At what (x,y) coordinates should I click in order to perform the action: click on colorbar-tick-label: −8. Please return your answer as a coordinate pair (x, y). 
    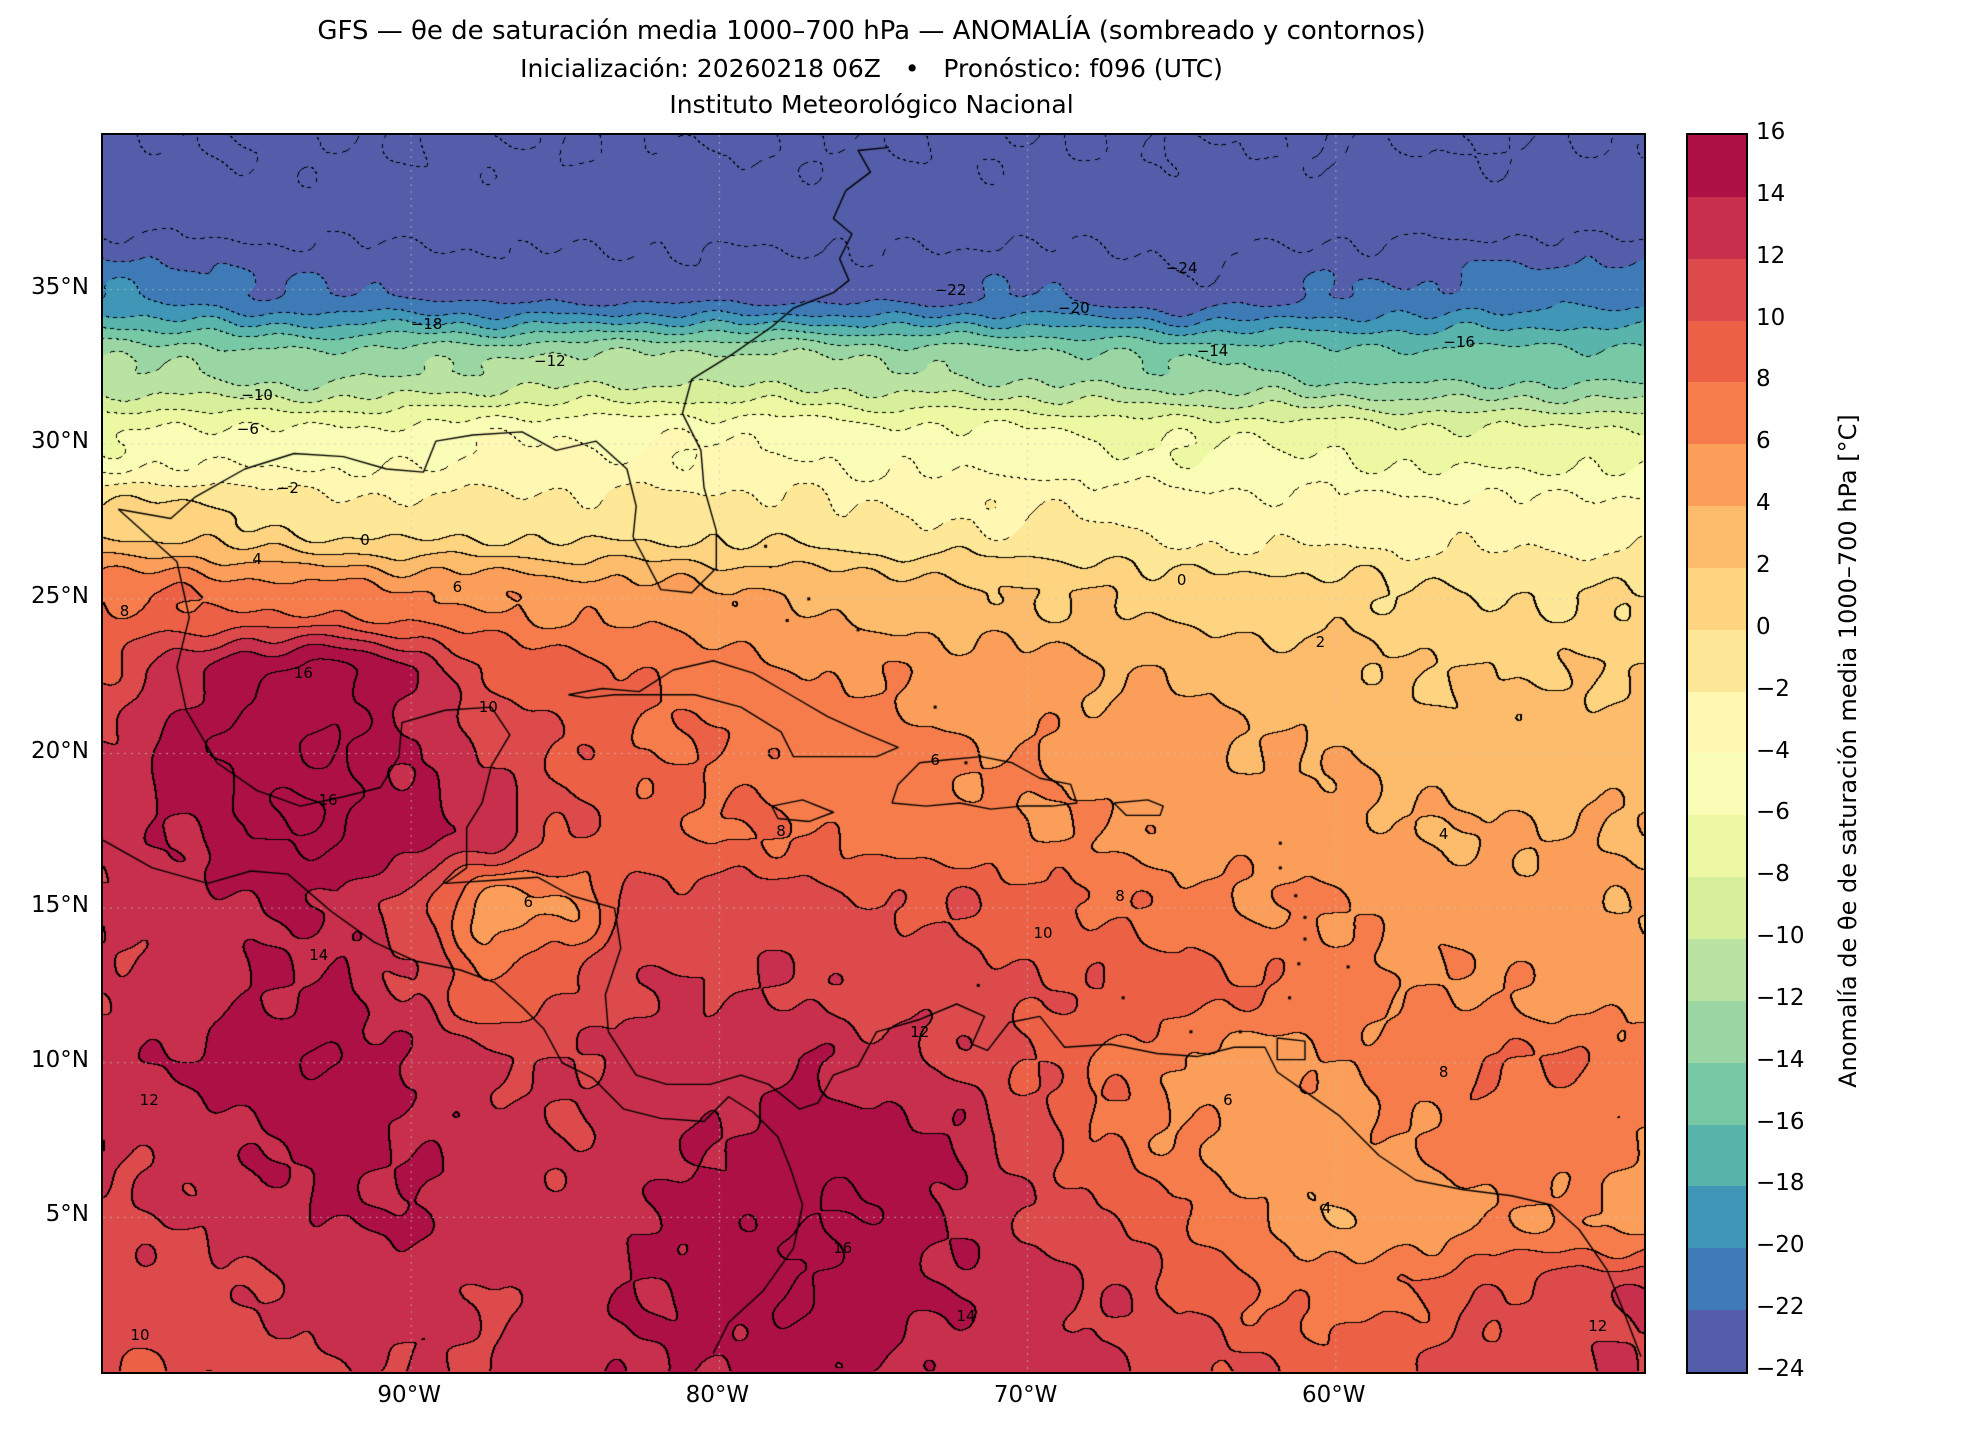
    Looking at the image, I should click on (1773, 874).